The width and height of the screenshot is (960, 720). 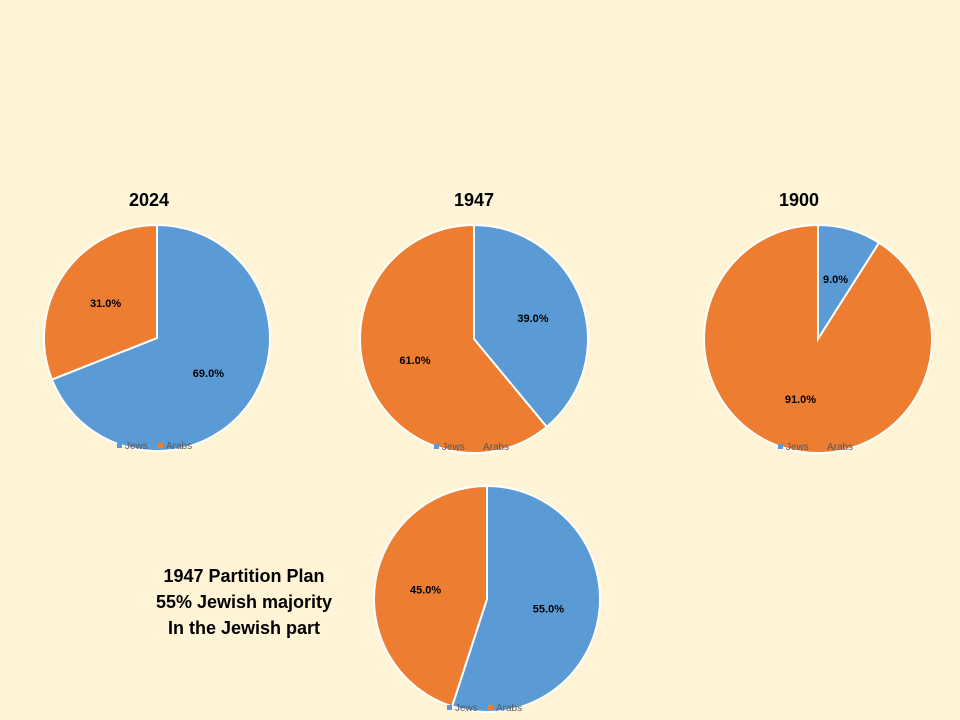 I want to click on slice-label-arabs: 45.0%, so click(x=425, y=590).